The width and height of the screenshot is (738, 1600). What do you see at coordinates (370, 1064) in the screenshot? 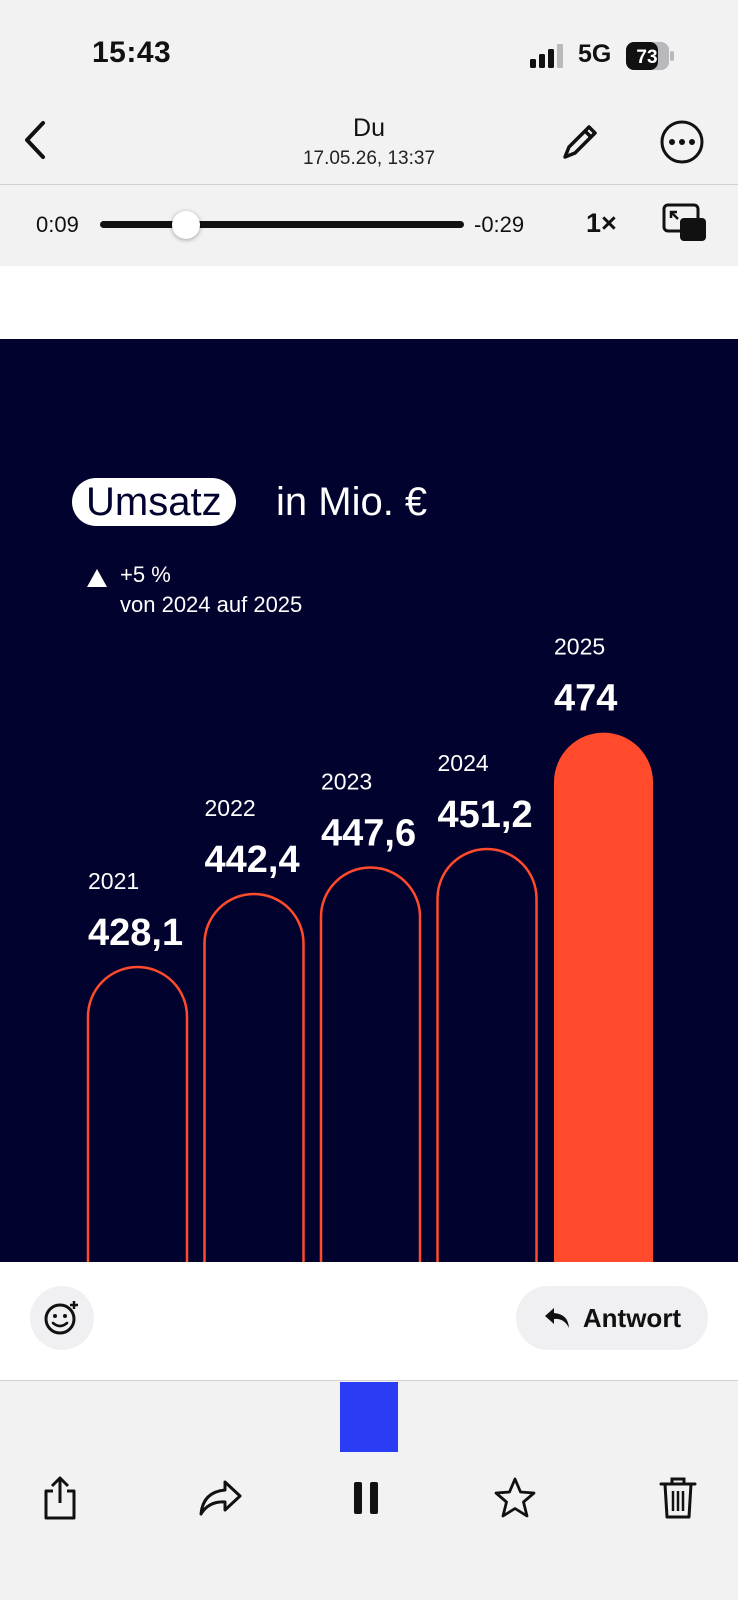
I see `chart-bar-2023` at bounding box center [370, 1064].